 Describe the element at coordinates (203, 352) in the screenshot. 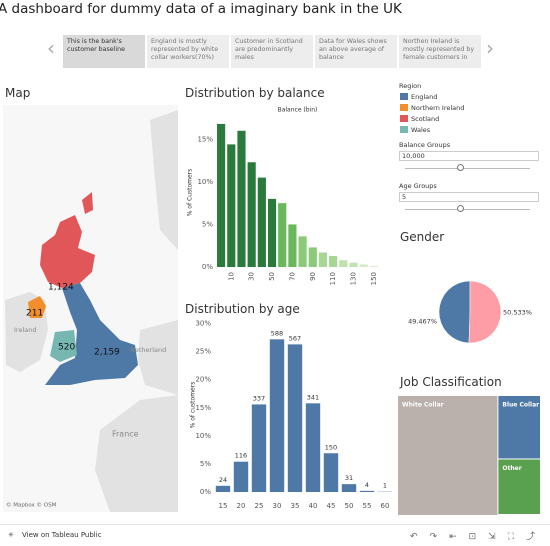

I see `y-tick-label: 25%` at that location.